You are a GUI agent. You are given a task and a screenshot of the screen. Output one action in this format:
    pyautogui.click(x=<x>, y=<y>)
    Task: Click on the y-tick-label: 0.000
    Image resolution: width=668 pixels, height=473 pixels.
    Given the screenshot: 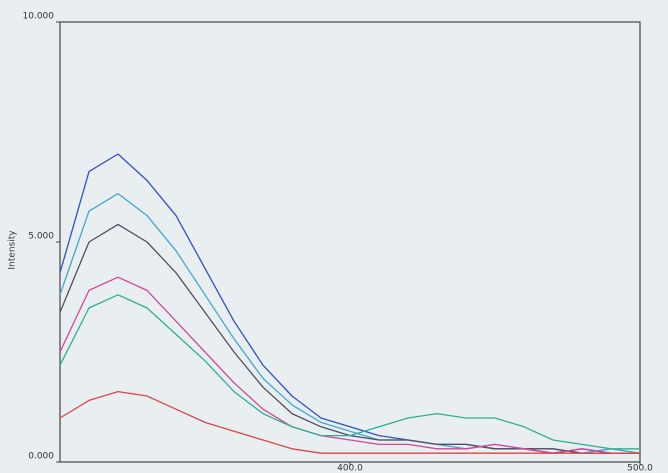 What is the action you would take?
    pyautogui.click(x=41, y=457)
    